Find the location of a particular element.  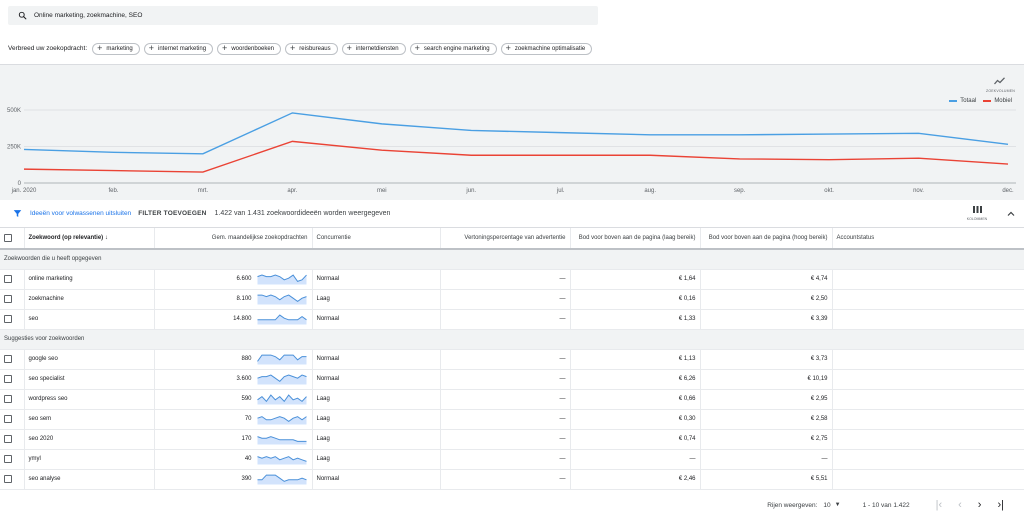

keyword-cell: google seo is located at coordinates (88, 359).